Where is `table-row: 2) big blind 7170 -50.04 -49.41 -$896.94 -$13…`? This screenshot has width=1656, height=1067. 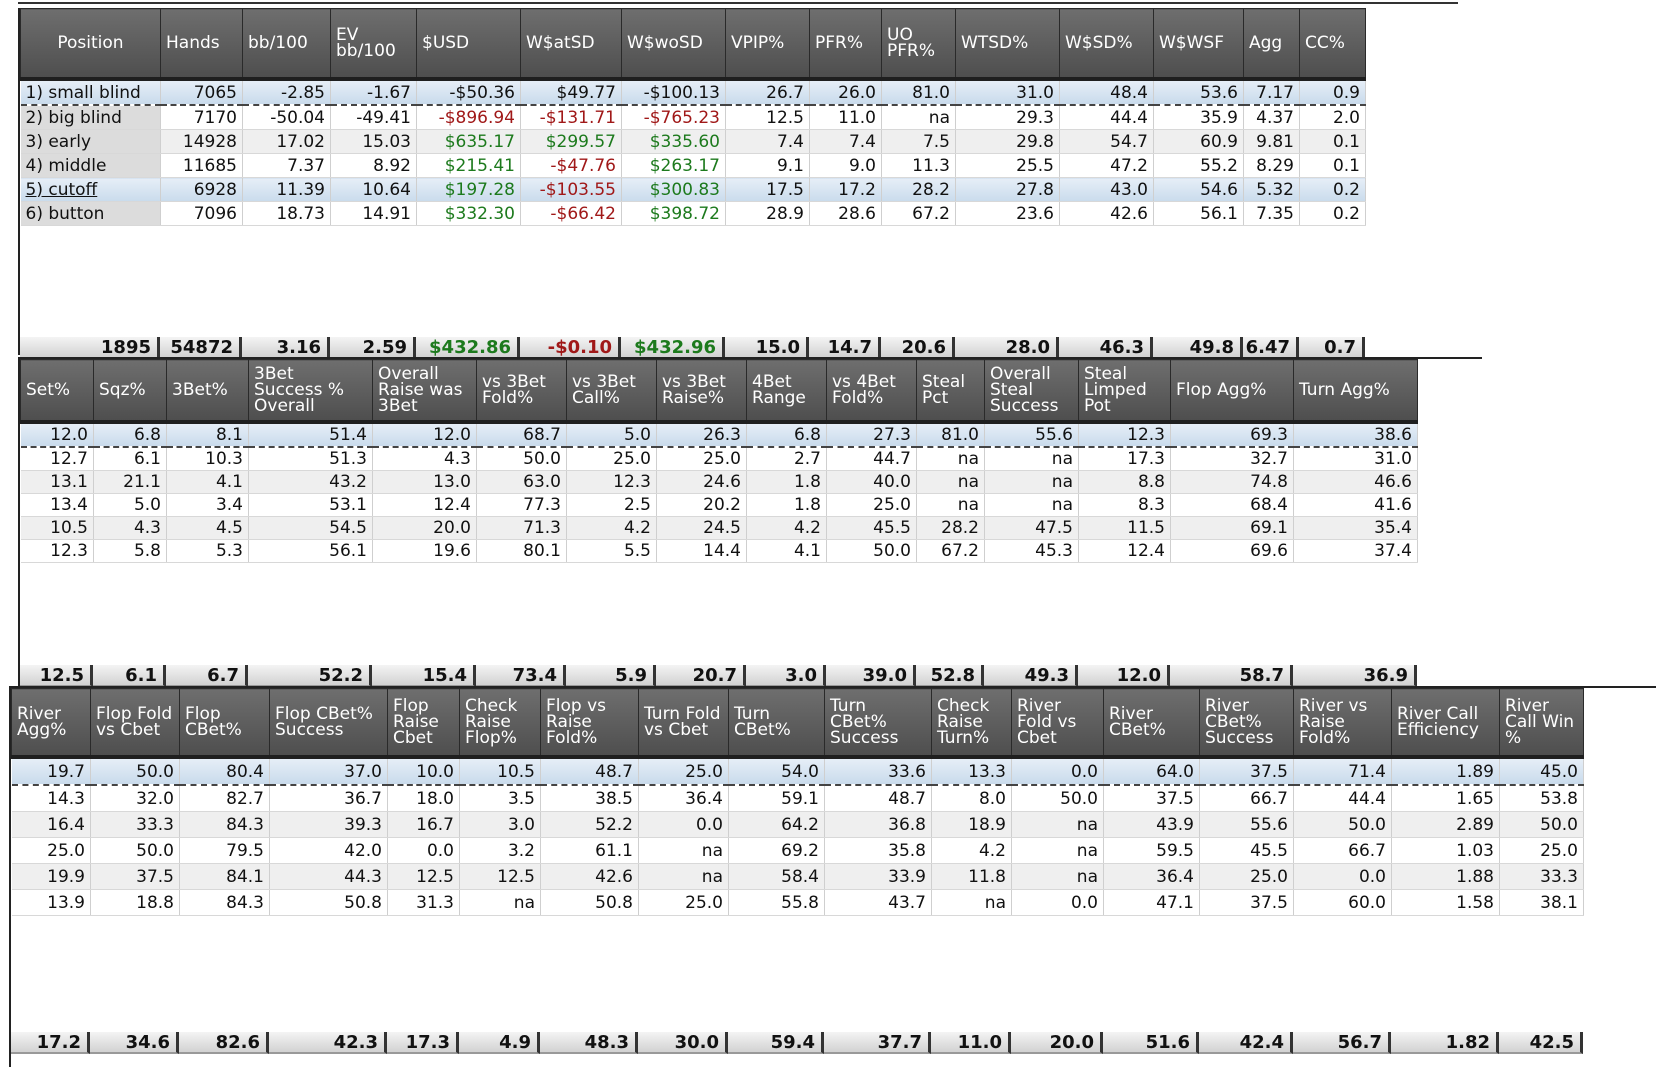 table-row: 2) big blind 7170 -50.04 -49.41 -$896.94 -$13… is located at coordinates (693, 117).